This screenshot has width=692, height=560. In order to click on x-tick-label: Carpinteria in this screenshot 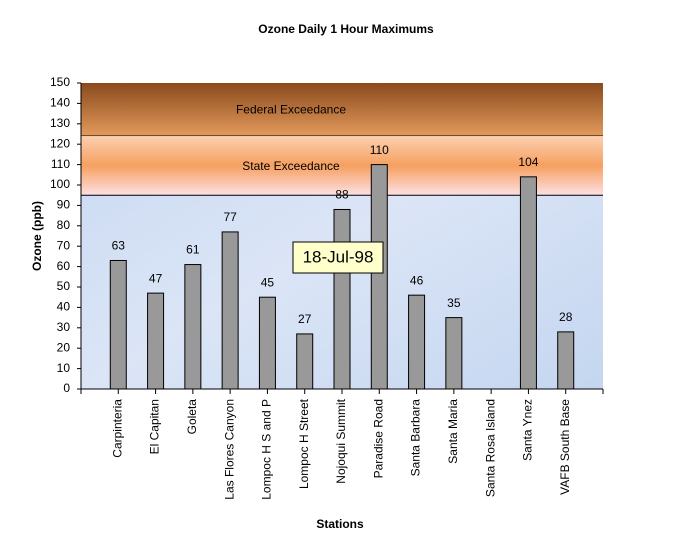, I will do `click(117, 428)`.